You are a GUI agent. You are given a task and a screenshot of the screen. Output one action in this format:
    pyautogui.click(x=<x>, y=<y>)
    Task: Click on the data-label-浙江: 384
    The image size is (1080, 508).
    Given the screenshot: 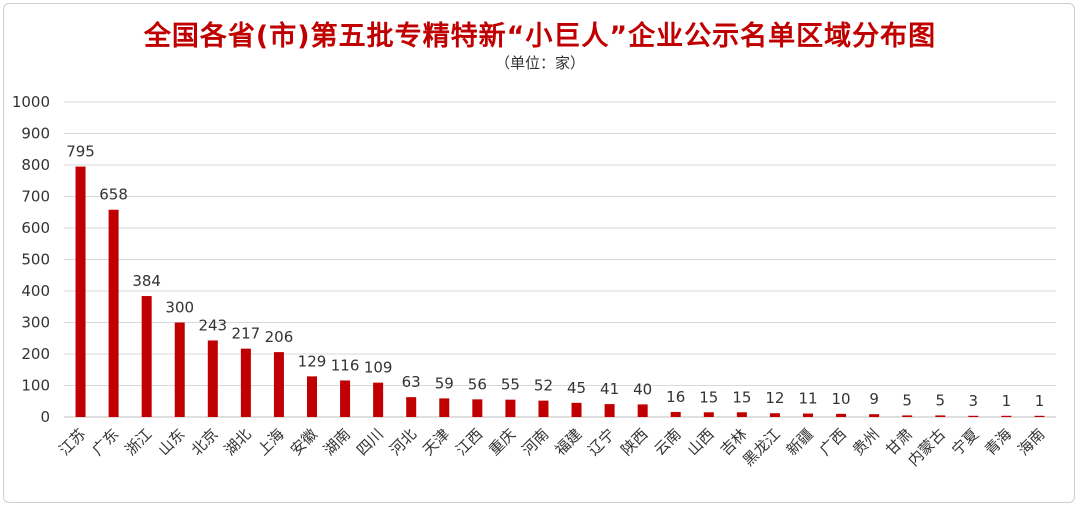 What is the action you would take?
    pyautogui.click(x=146, y=281)
    